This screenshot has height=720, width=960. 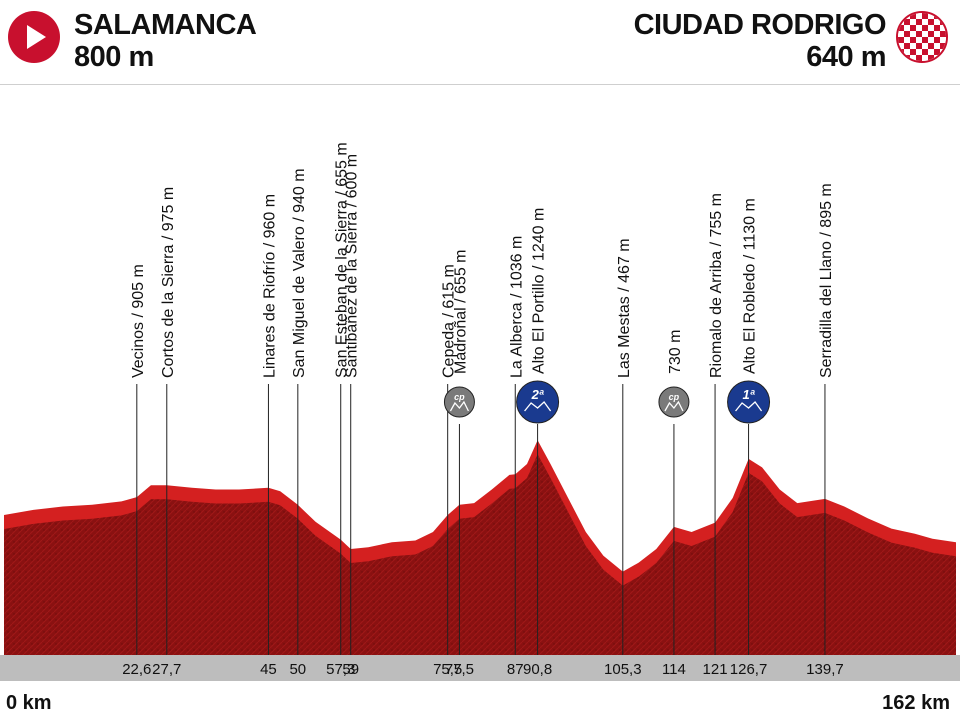 I want to click on waypoint-marker: San Esteban de la Sierra / 655 m 57,3, so click(x=340, y=410).